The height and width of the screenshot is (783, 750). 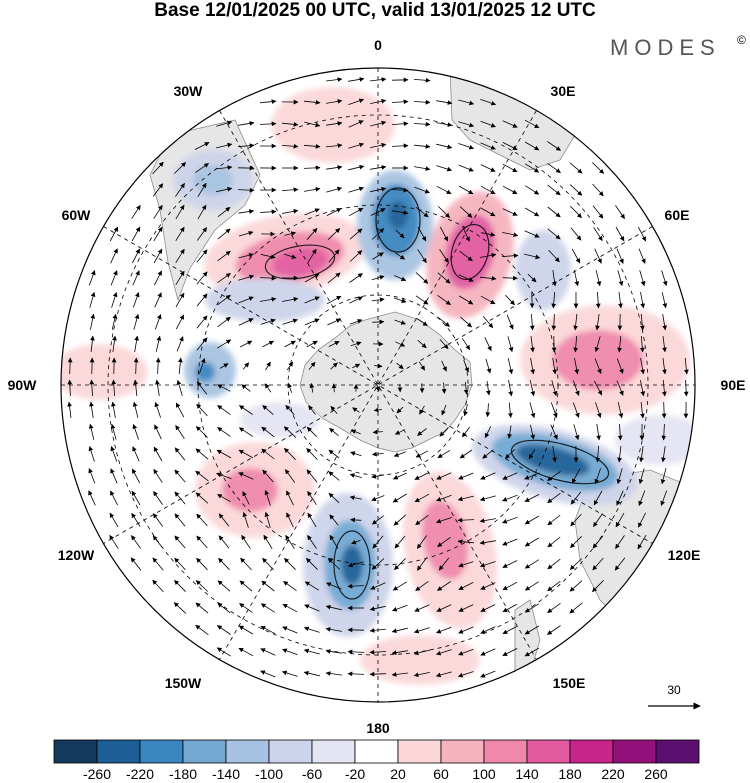 I want to click on colorbar-tick-label: 220, so click(x=613, y=774).